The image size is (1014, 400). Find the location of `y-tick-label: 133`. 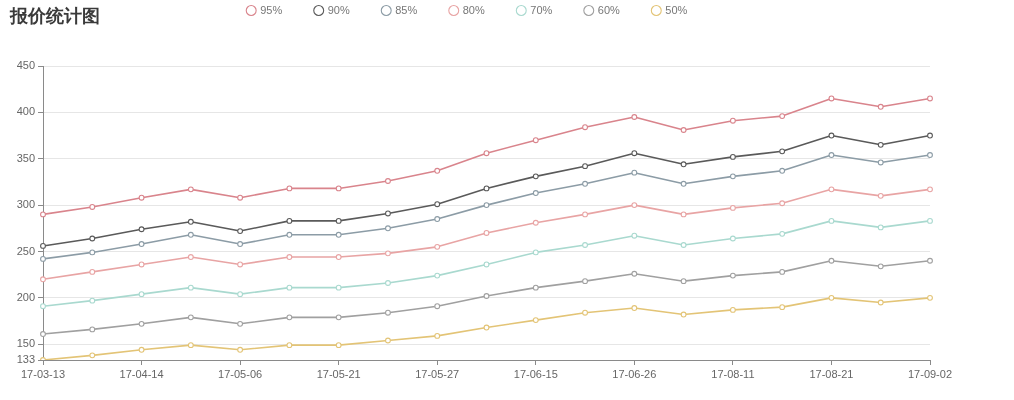

y-tick-label: 133 is located at coordinates (25, 359).